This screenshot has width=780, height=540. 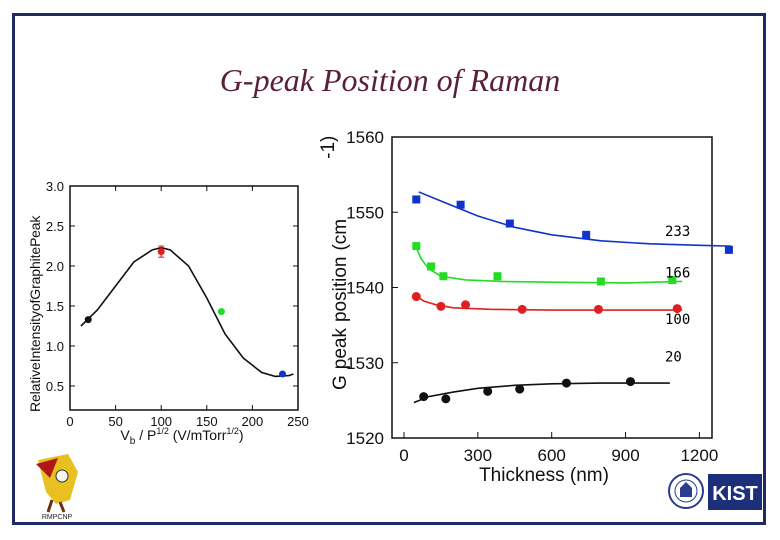 I want to click on left-logo-text: RMPCNP, so click(x=57, y=517).